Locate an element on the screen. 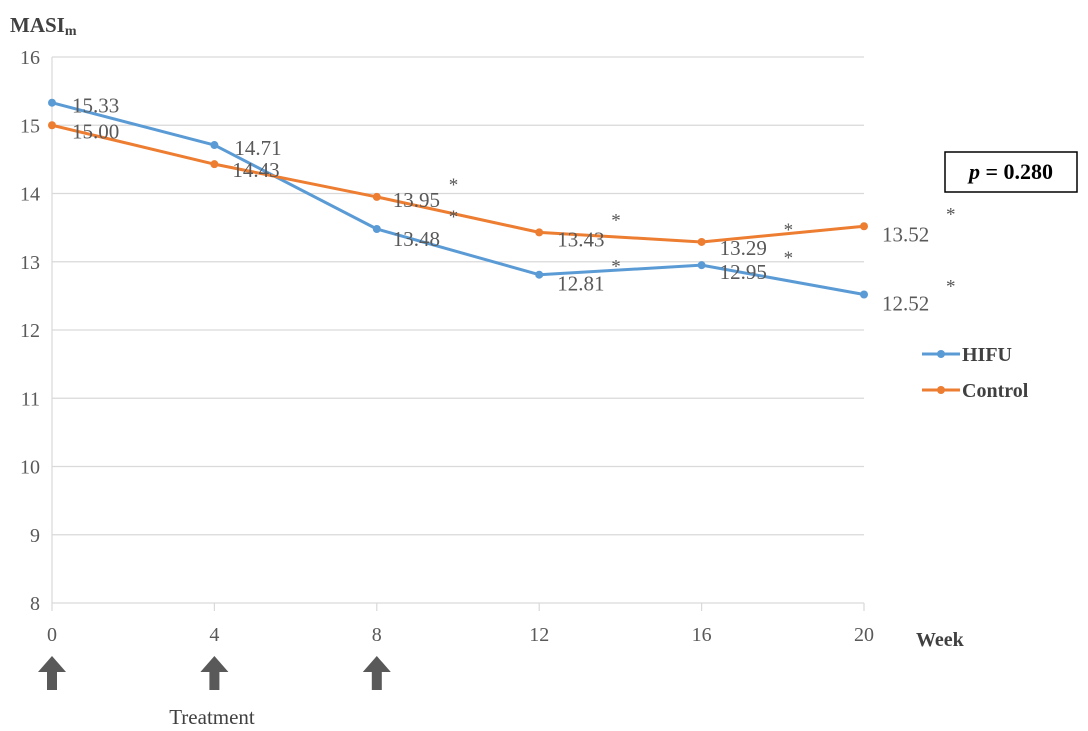 The height and width of the screenshot is (731, 1088). y-axis-label: MASIm is located at coordinates (43, 26).